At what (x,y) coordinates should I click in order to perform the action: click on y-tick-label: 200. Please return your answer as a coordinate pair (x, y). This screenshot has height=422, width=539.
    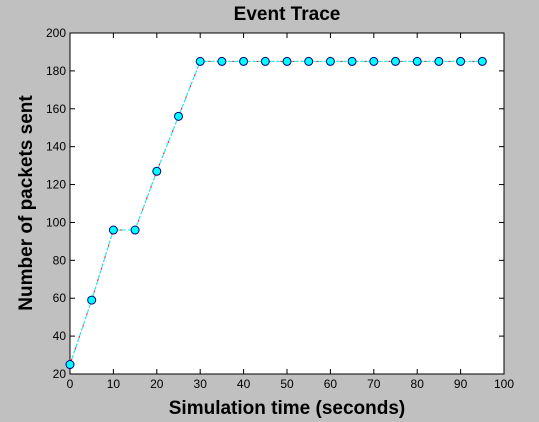
    Looking at the image, I should click on (56, 33).